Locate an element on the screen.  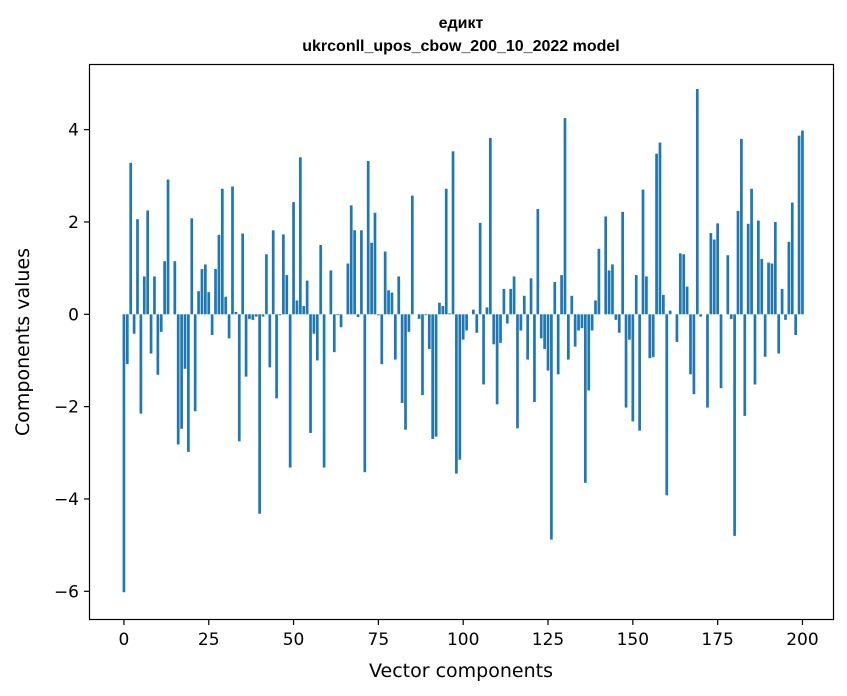
y-tick-label: 2 is located at coordinates (73, 223).